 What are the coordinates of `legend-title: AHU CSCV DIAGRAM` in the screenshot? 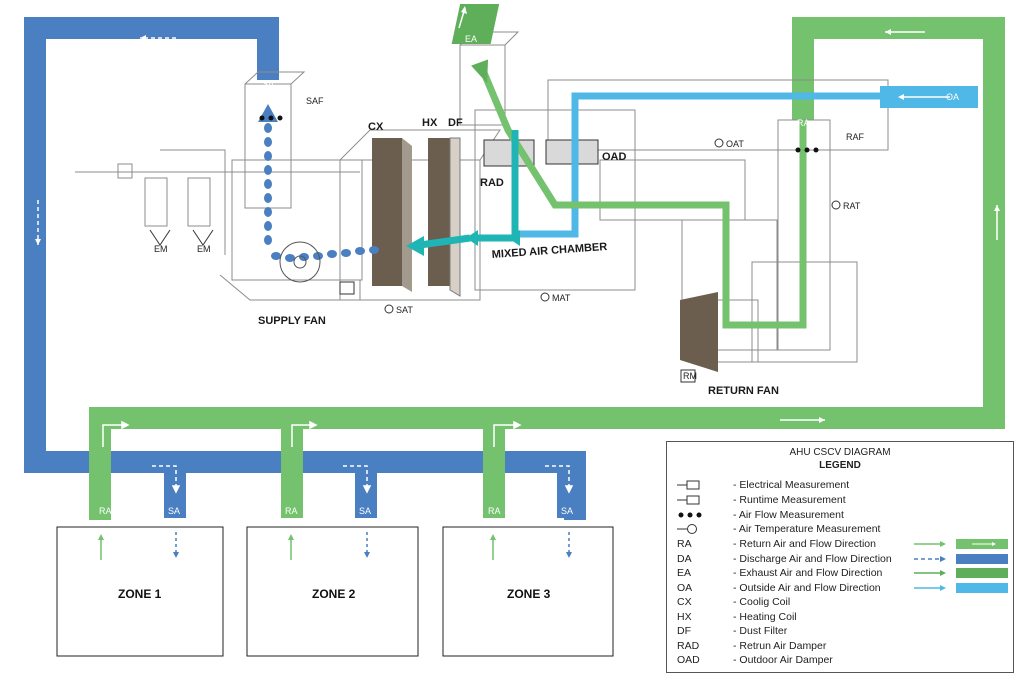 It's located at (840, 452).